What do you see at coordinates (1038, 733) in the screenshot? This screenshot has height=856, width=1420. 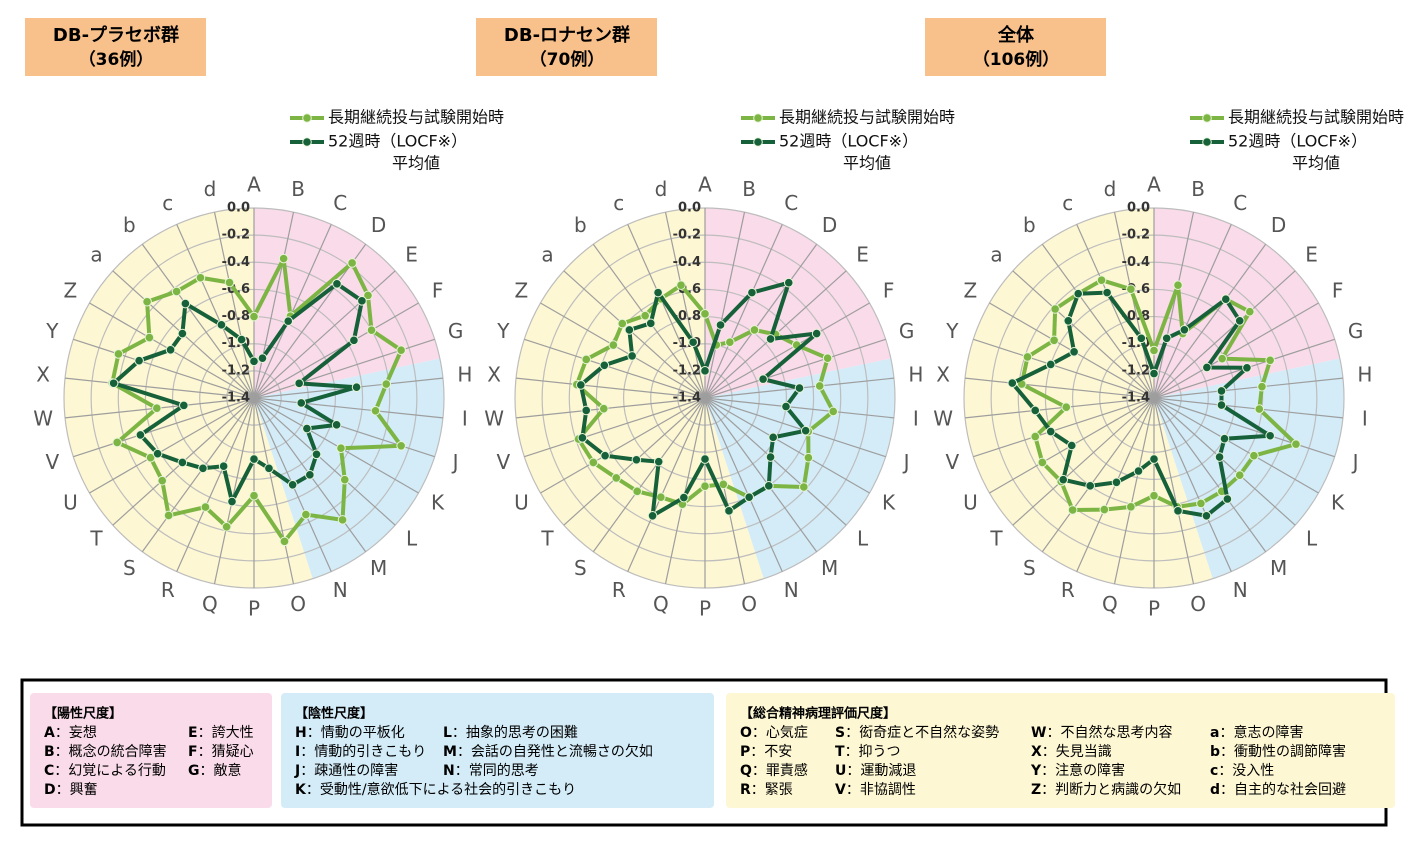 I see `item-key: W` at bounding box center [1038, 733].